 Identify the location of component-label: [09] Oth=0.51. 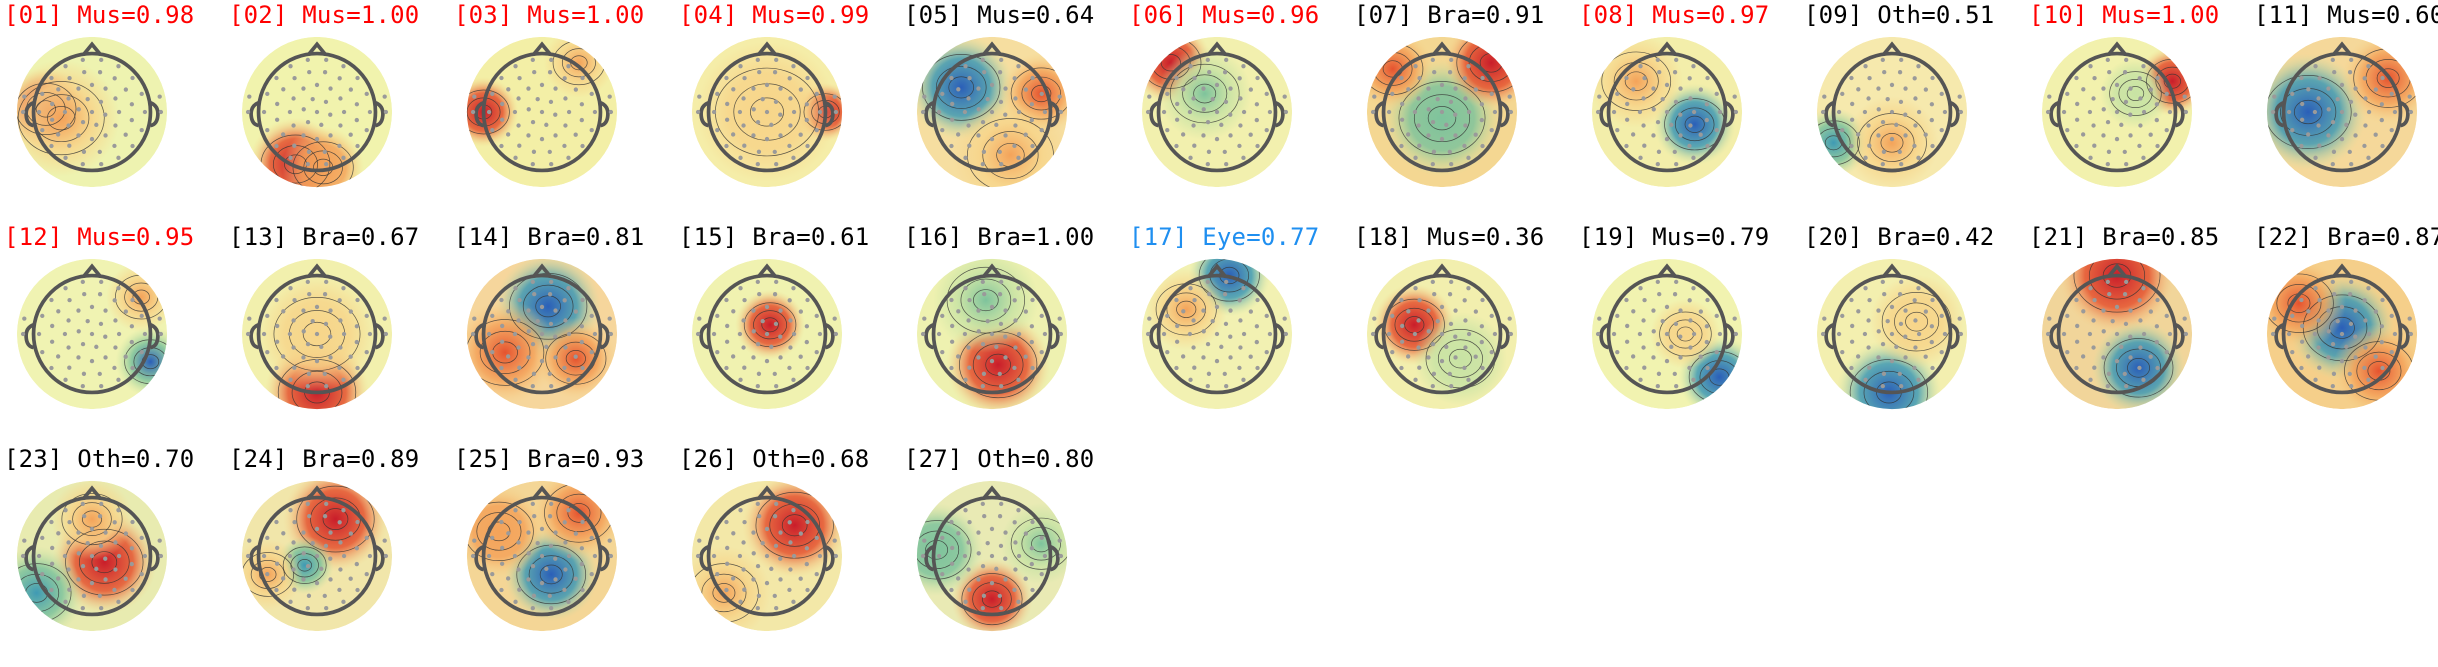
(1899, 15).